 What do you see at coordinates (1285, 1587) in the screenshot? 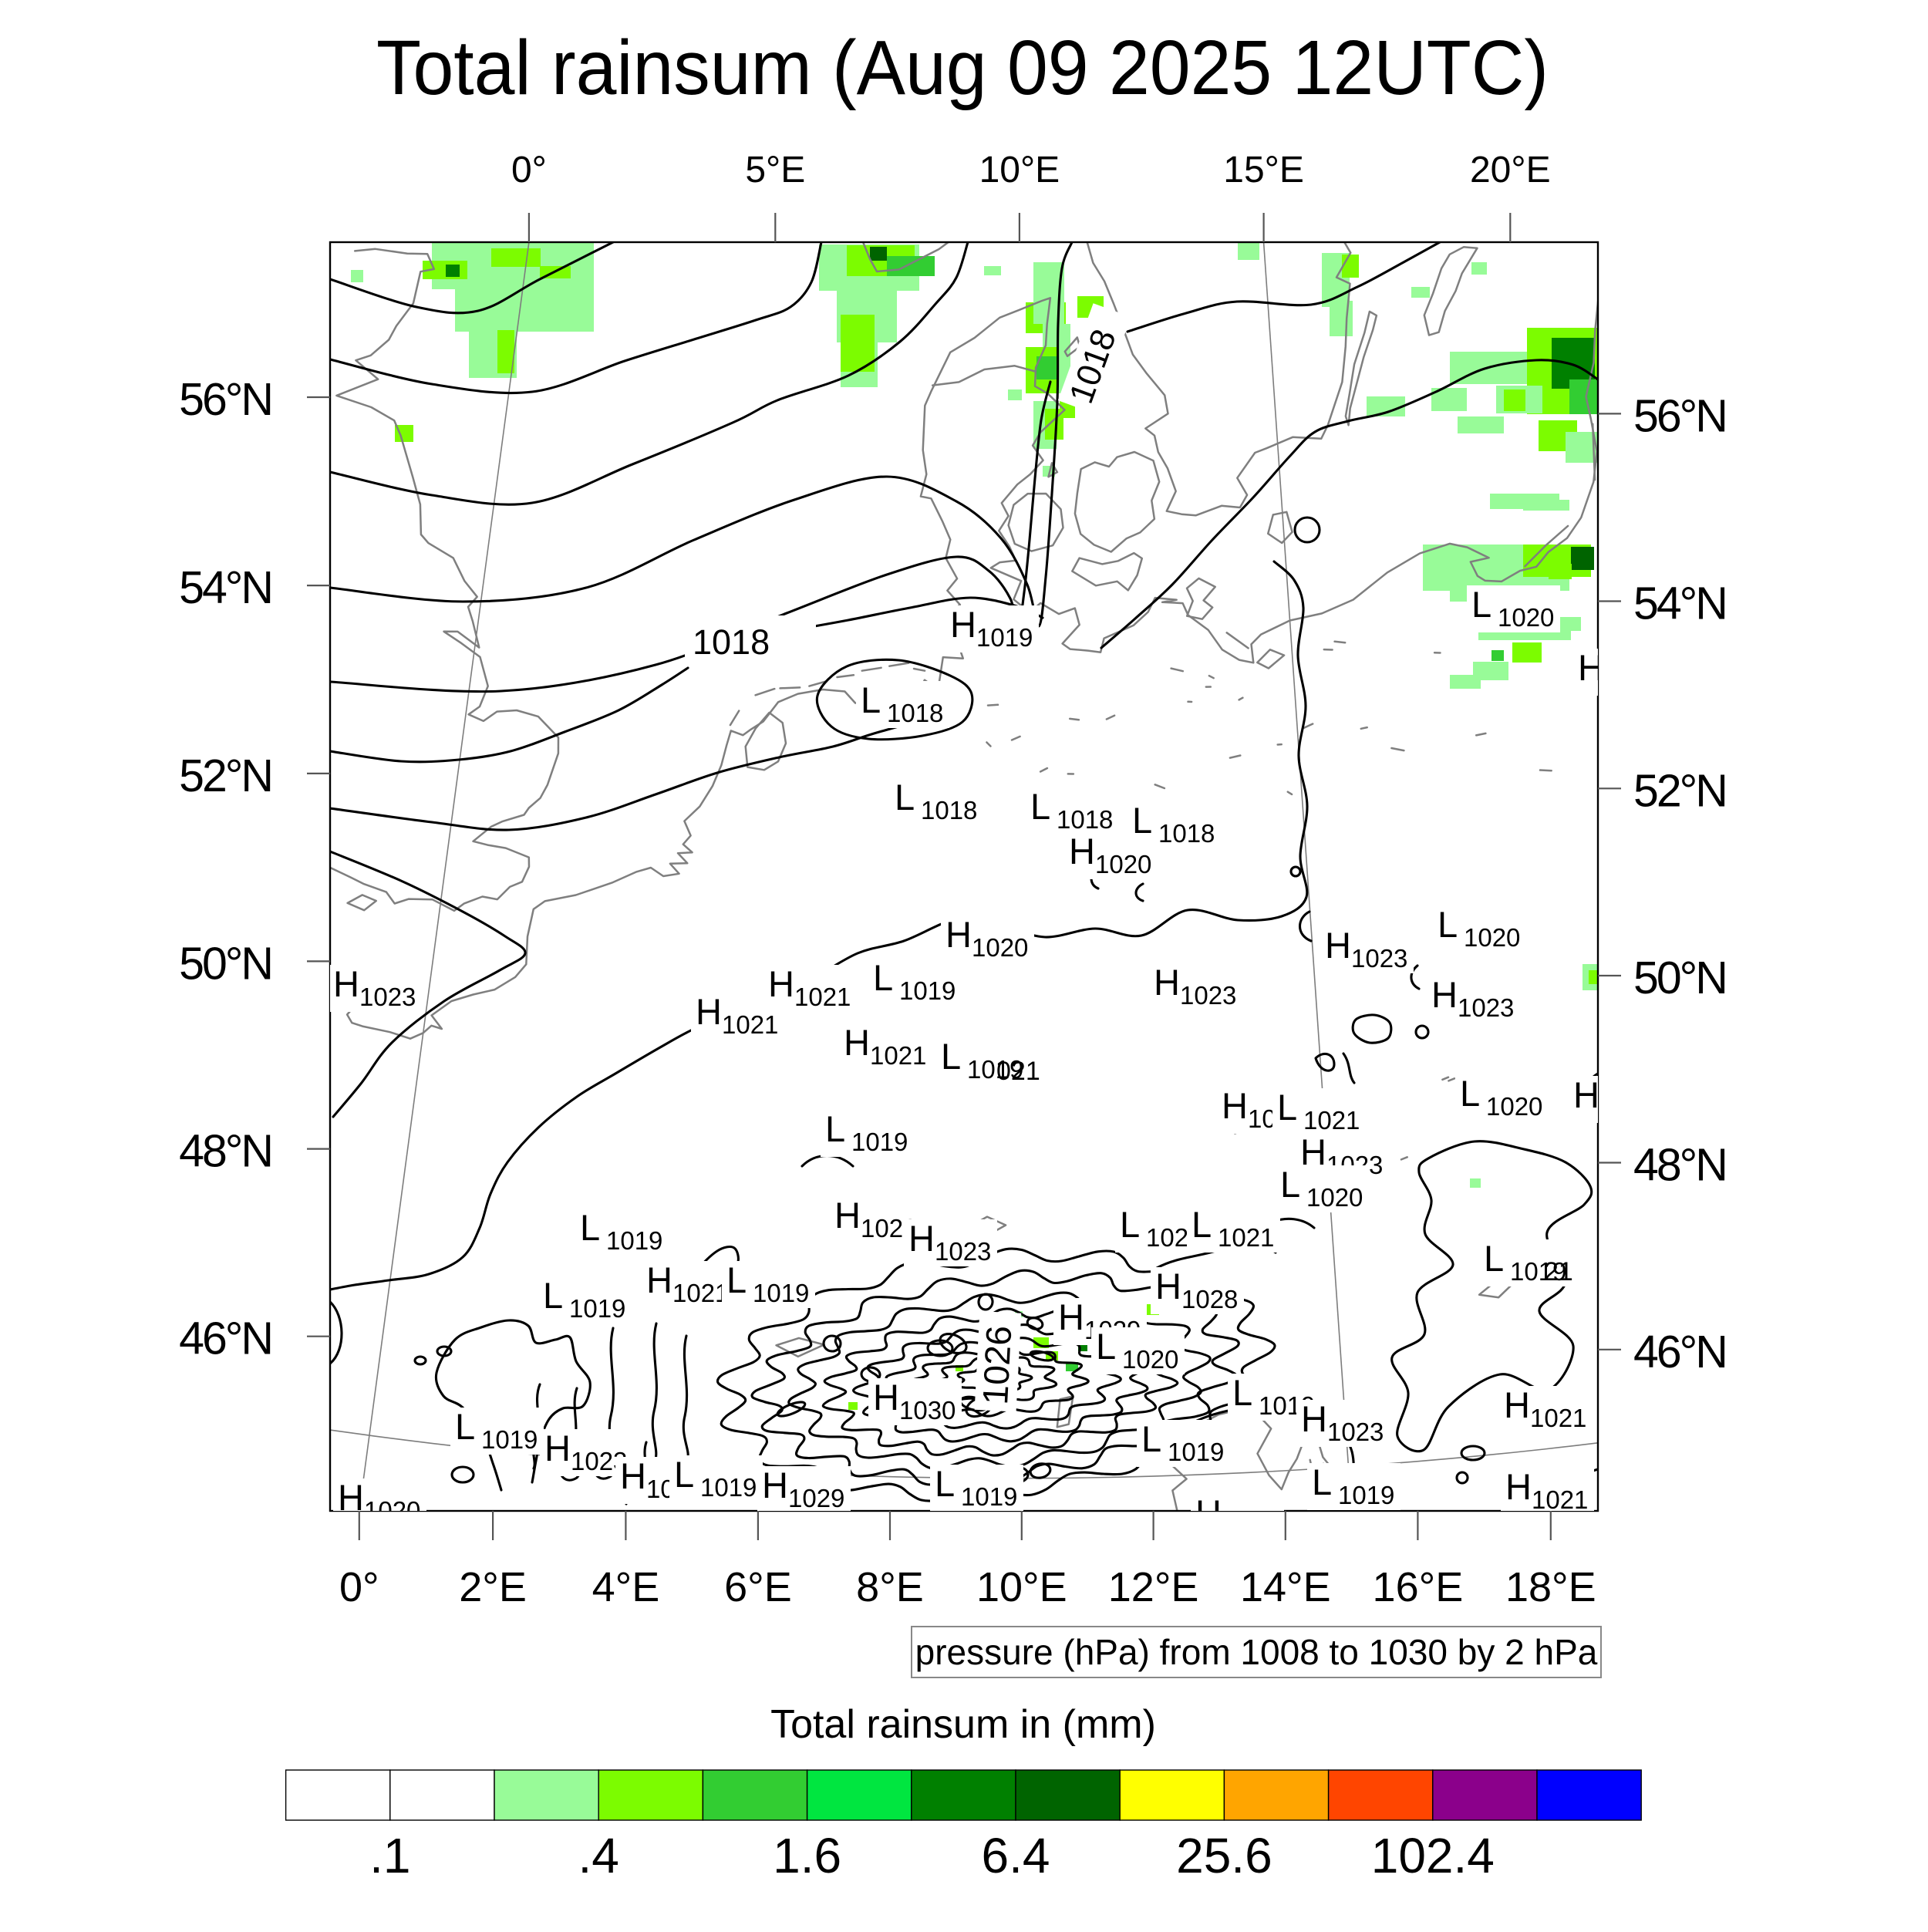
I see `svg-text: 14°E` at bounding box center [1285, 1587].